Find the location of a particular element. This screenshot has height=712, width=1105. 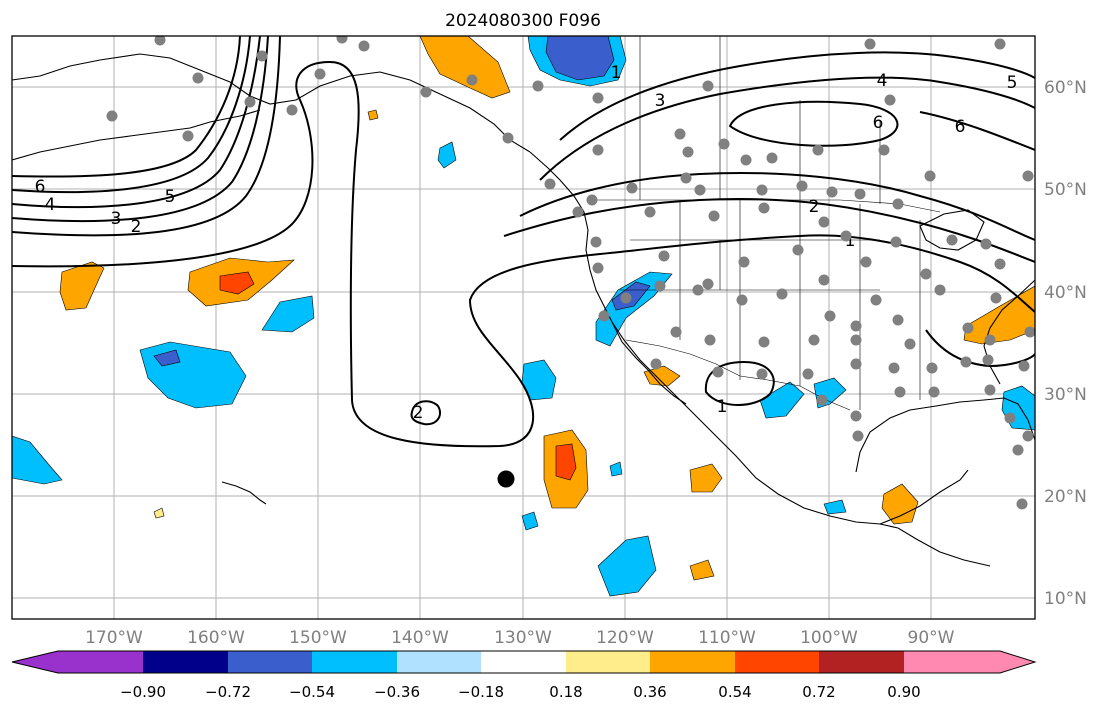

shade-orange-mexico-coast is located at coordinates (662, 376).